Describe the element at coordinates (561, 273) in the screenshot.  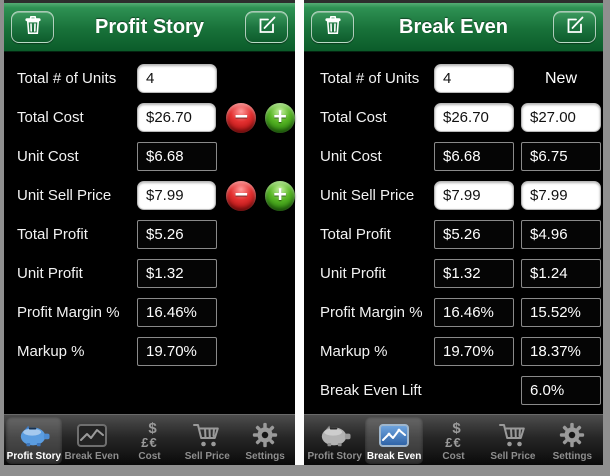
I see `unit-profit-new-field: $1.24` at that location.